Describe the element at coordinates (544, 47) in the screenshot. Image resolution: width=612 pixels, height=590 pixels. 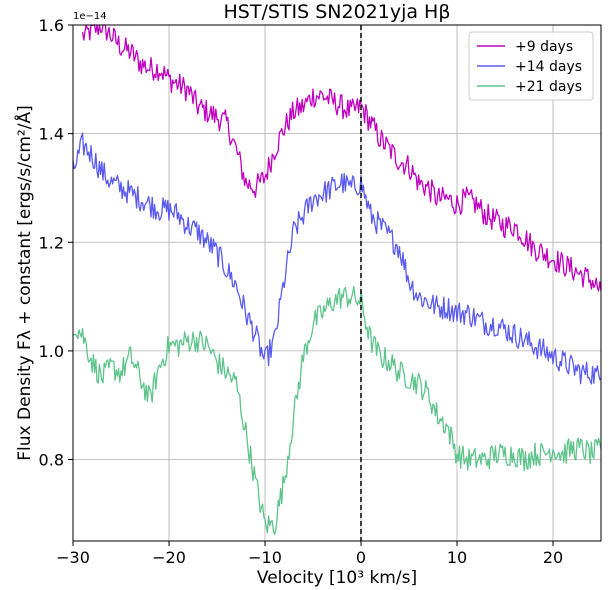
I see `legend-label: +9 days` at that location.